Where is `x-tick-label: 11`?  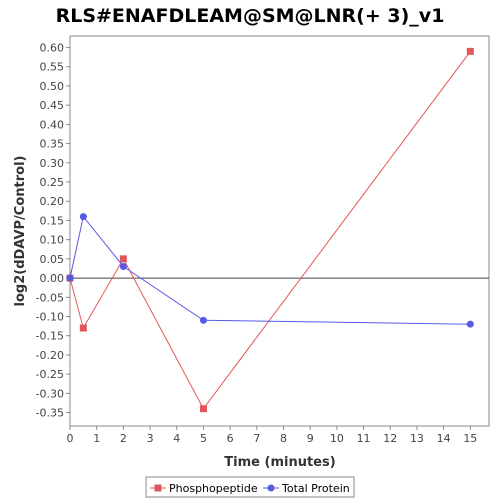
x-tick-label: 11 is located at coordinates (364, 438).